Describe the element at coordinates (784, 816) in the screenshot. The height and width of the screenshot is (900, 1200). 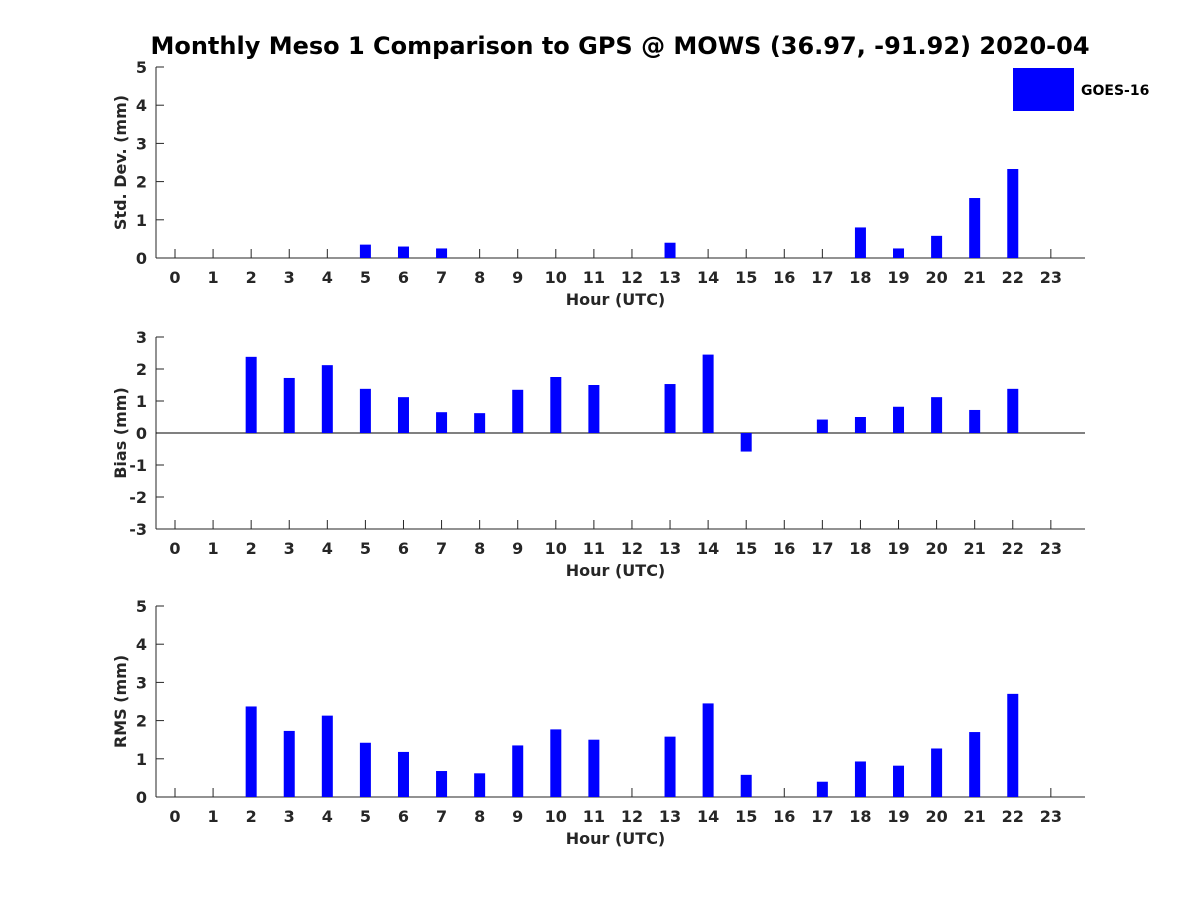
I see `x-tick-label: 16` at that location.